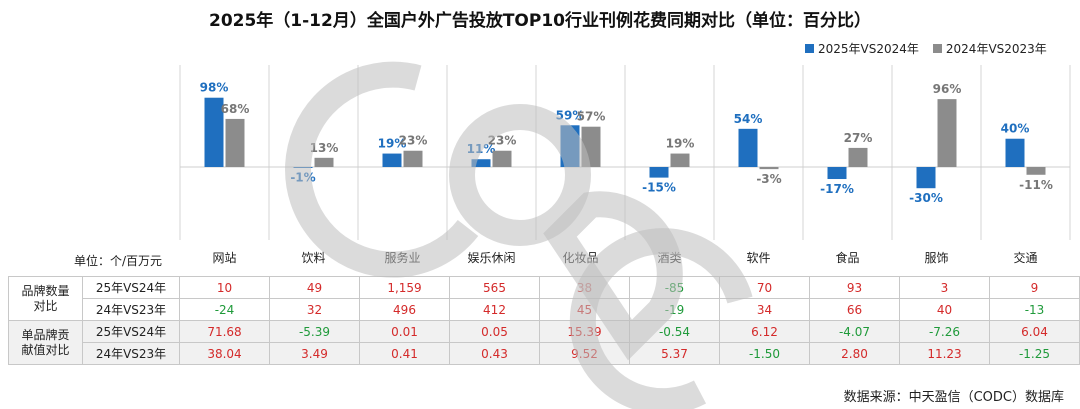  Describe the element at coordinates (944, 331) in the screenshot. I see `table-cell: -7.26` at that location.